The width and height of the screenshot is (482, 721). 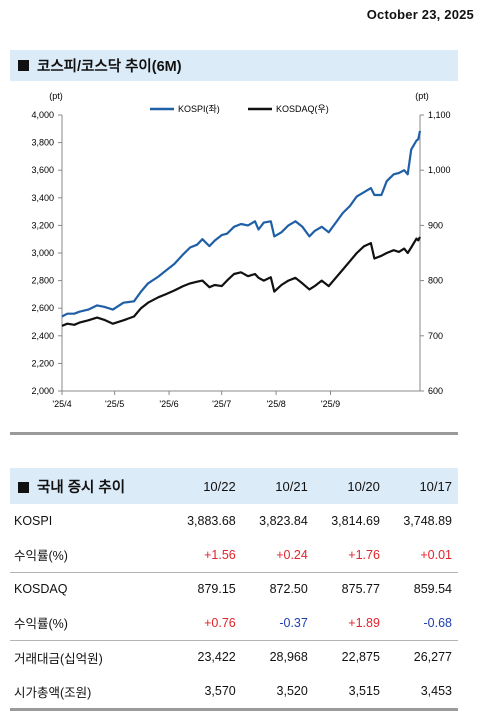 What do you see at coordinates (42, 363) in the screenshot?
I see `left-tick-label: 2,200` at bounding box center [42, 363].